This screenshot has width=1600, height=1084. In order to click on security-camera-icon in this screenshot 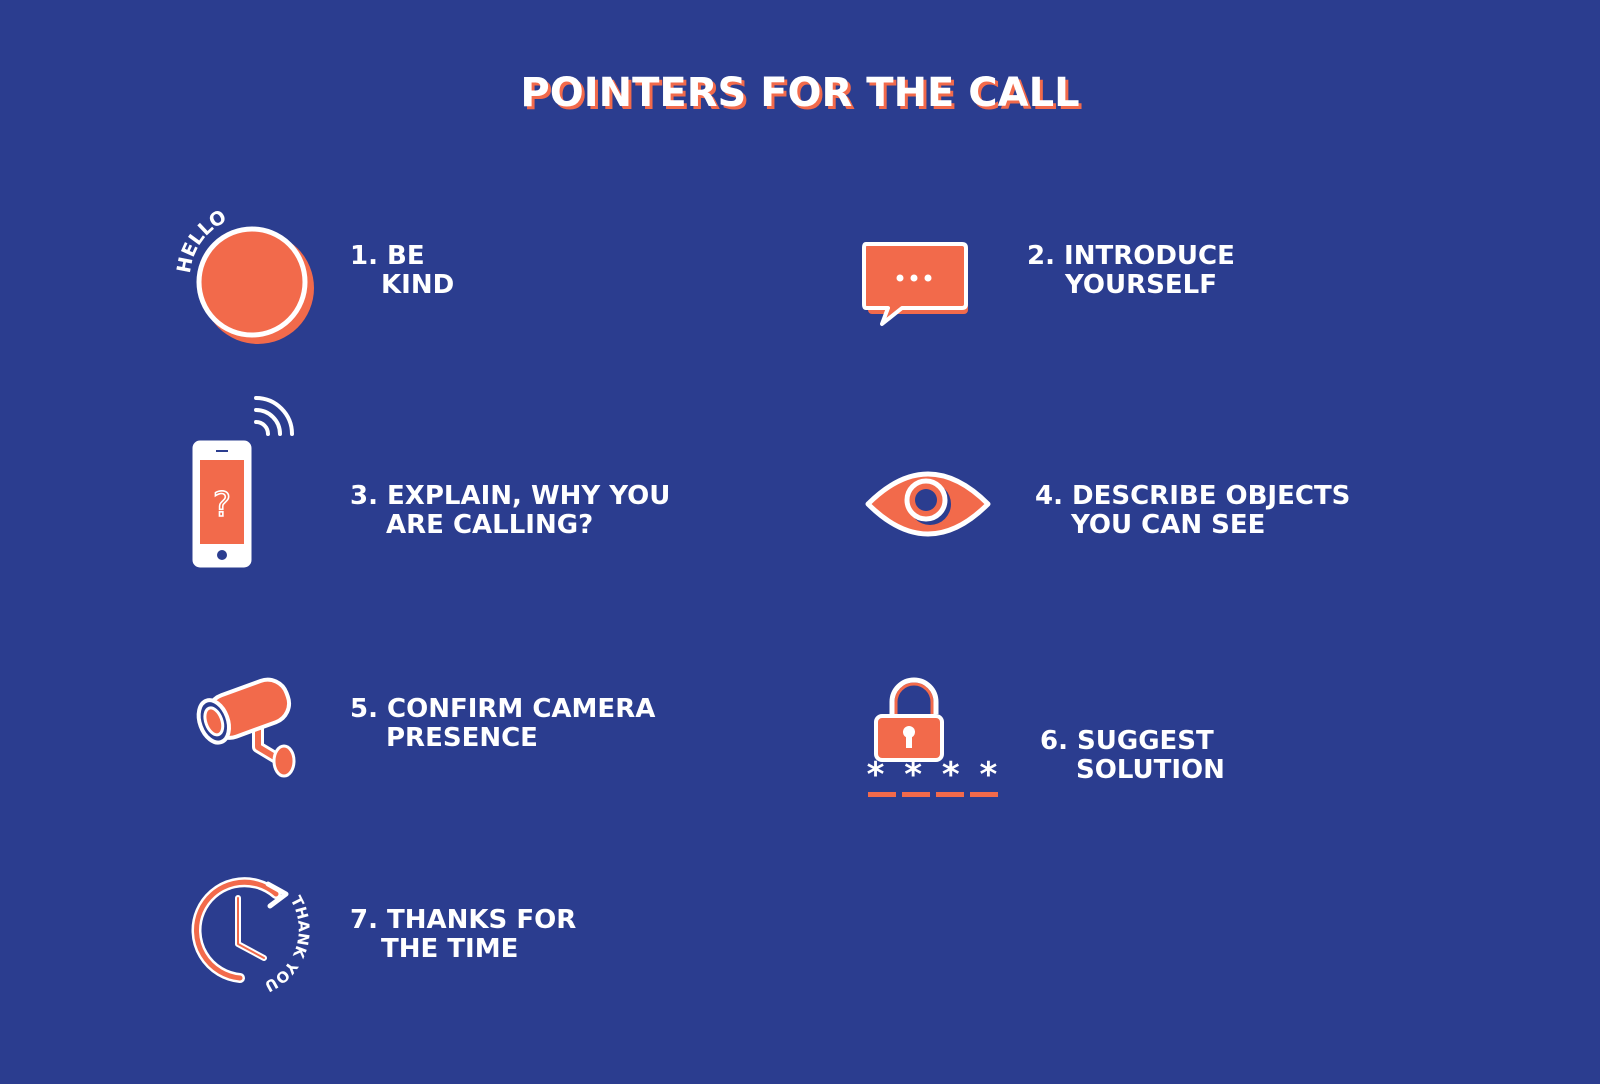, I will do `click(248, 725)`.